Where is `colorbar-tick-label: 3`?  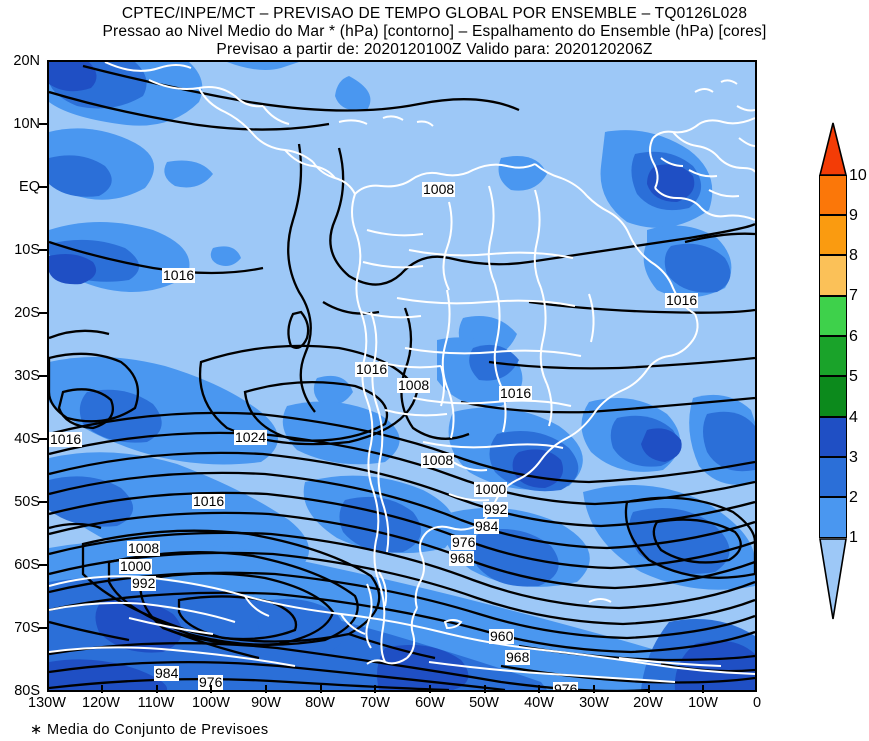
colorbar-tick-label: 3 is located at coordinates (853, 457).